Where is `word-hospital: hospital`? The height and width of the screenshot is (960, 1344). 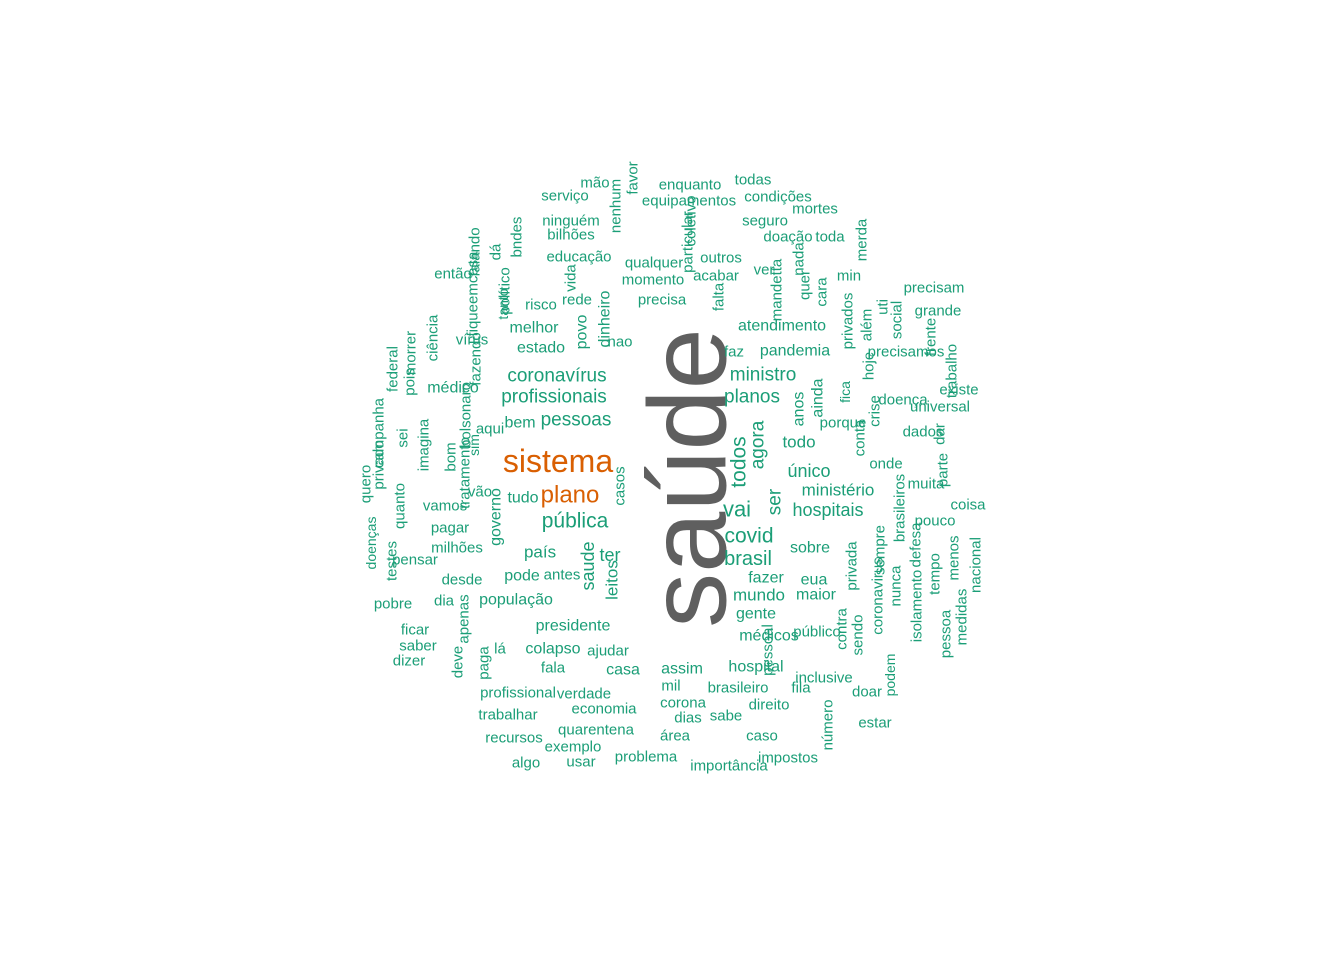 word-hospital: hospital is located at coordinates (755, 667).